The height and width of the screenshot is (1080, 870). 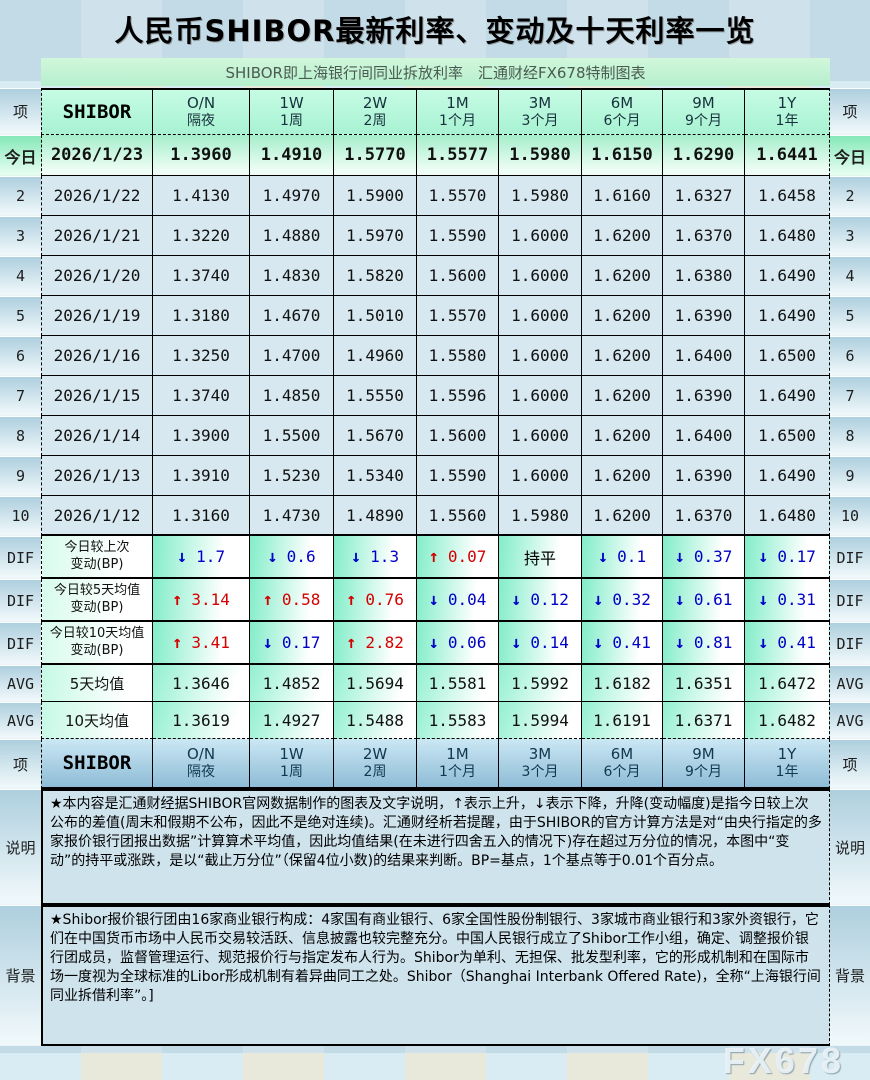 I want to click on tenor-code: 6M, so click(x=622, y=102).